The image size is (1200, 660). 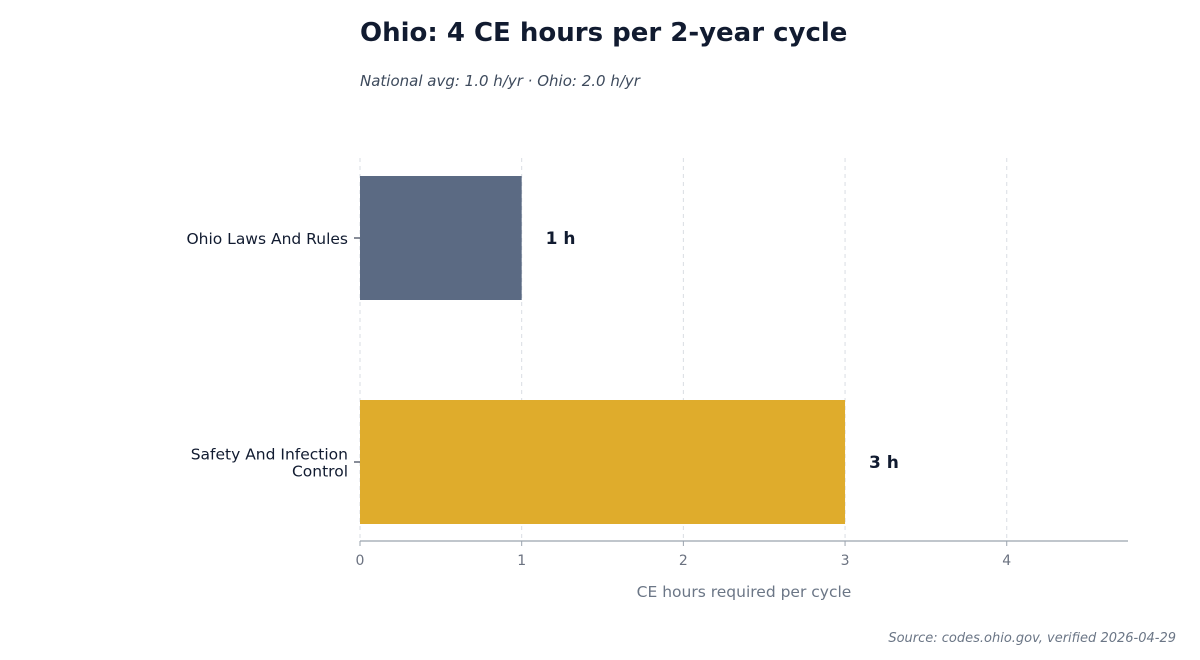 I want to click on x-tick-label: 1, so click(x=521, y=561).